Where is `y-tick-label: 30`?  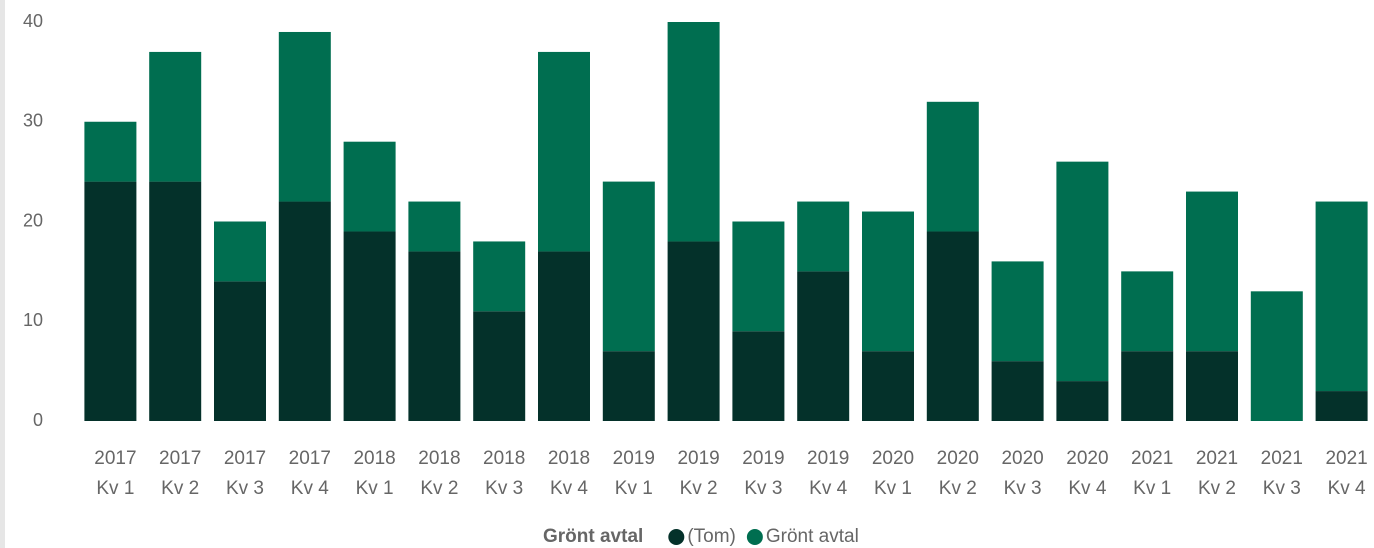 y-tick-label: 30 is located at coordinates (33, 121).